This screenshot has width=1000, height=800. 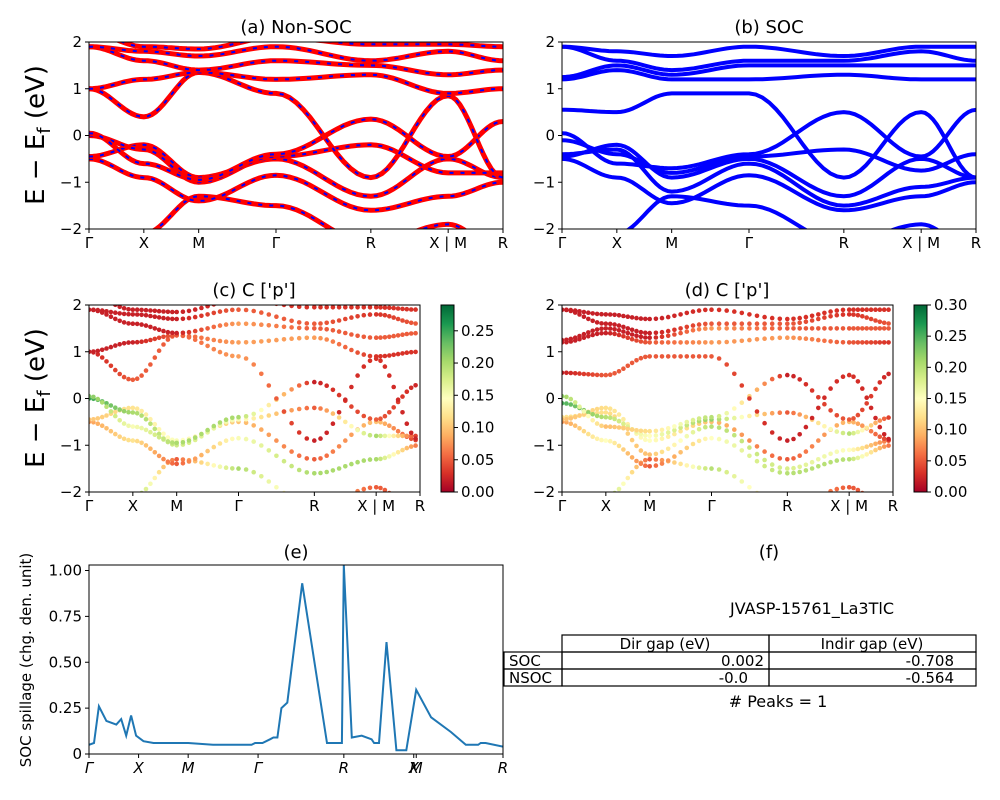 What do you see at coordinates (77, 305) in the screenshot?
I see `panel-c-ytick-label: 2` at bounding box center [77, 305].